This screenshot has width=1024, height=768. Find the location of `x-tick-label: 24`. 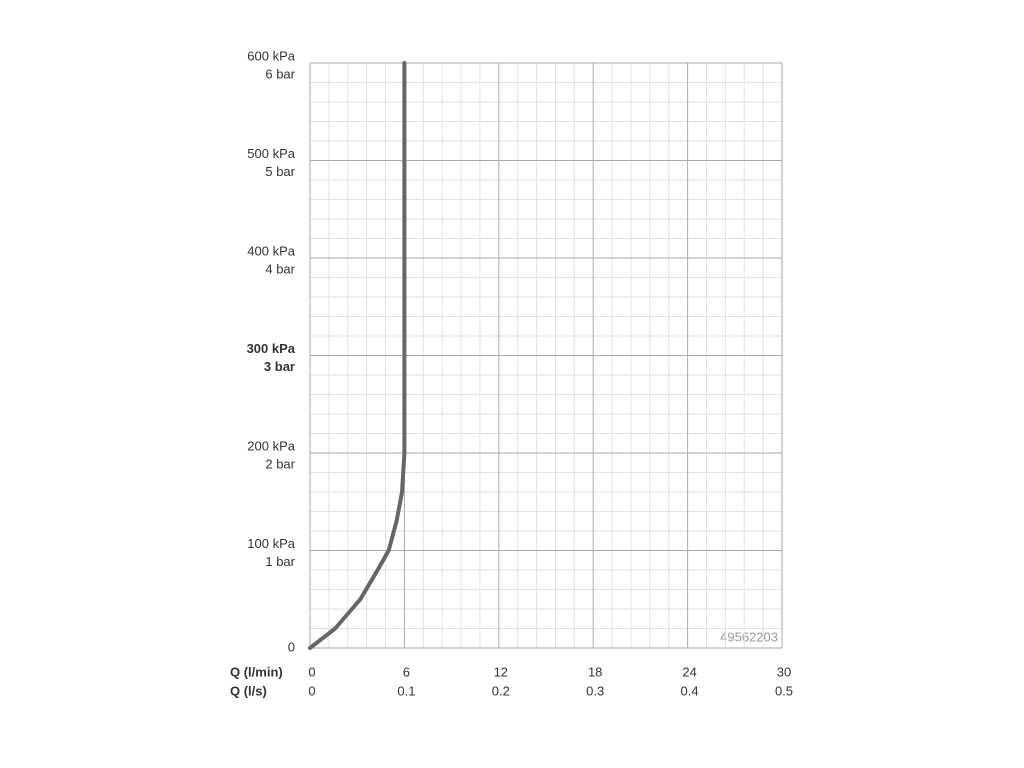

x-tick-label: 24 is located at coordinates (689, 671).